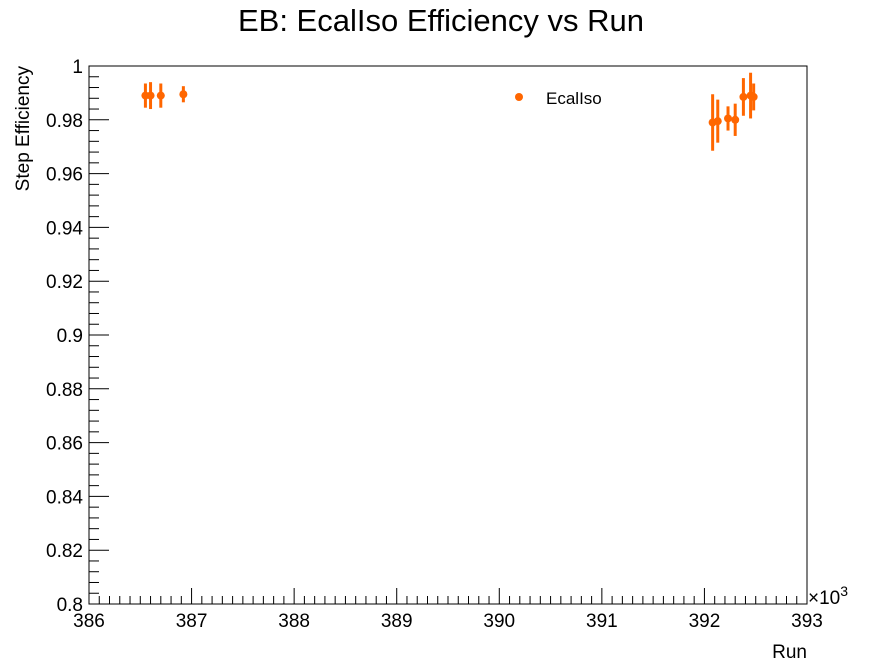 This screenshot has height=672, width=896. I want to click on y-tick-label: 1, so click(77, 67).